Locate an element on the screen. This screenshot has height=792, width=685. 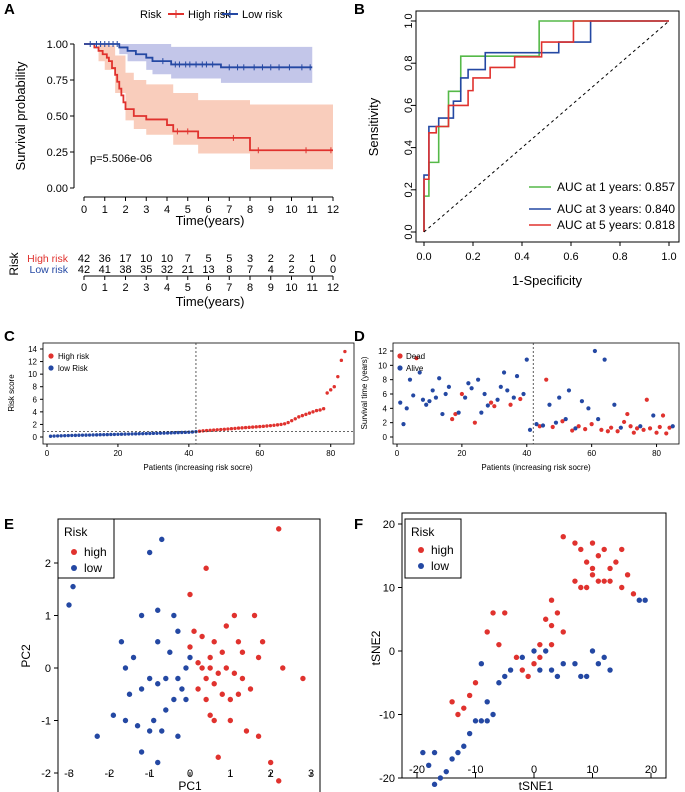
x-tick-label: 6 is located at coordinates (208, 210).